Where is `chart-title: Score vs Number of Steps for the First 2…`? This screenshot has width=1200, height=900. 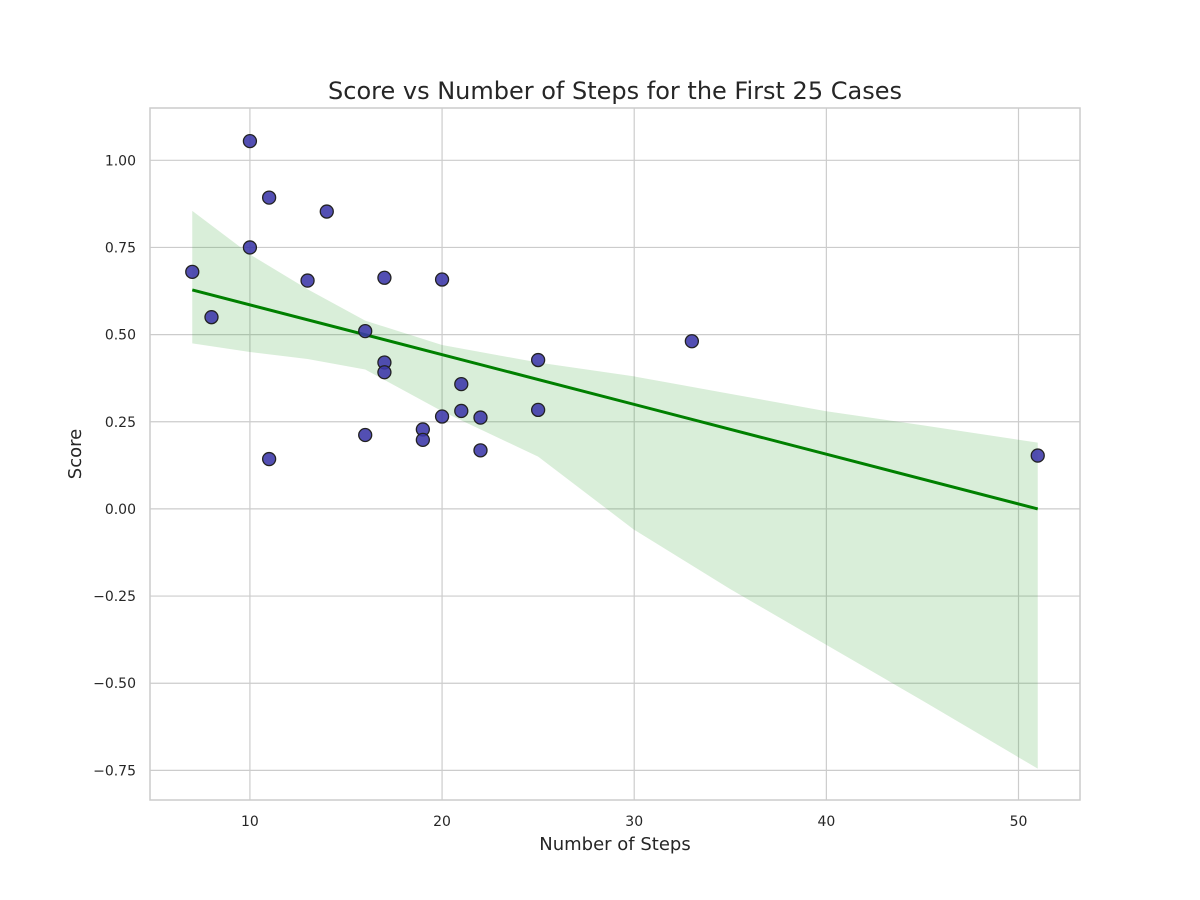 chart-title: Score vs Number of Steps for the First 2… is located at coordinates (615, 91).